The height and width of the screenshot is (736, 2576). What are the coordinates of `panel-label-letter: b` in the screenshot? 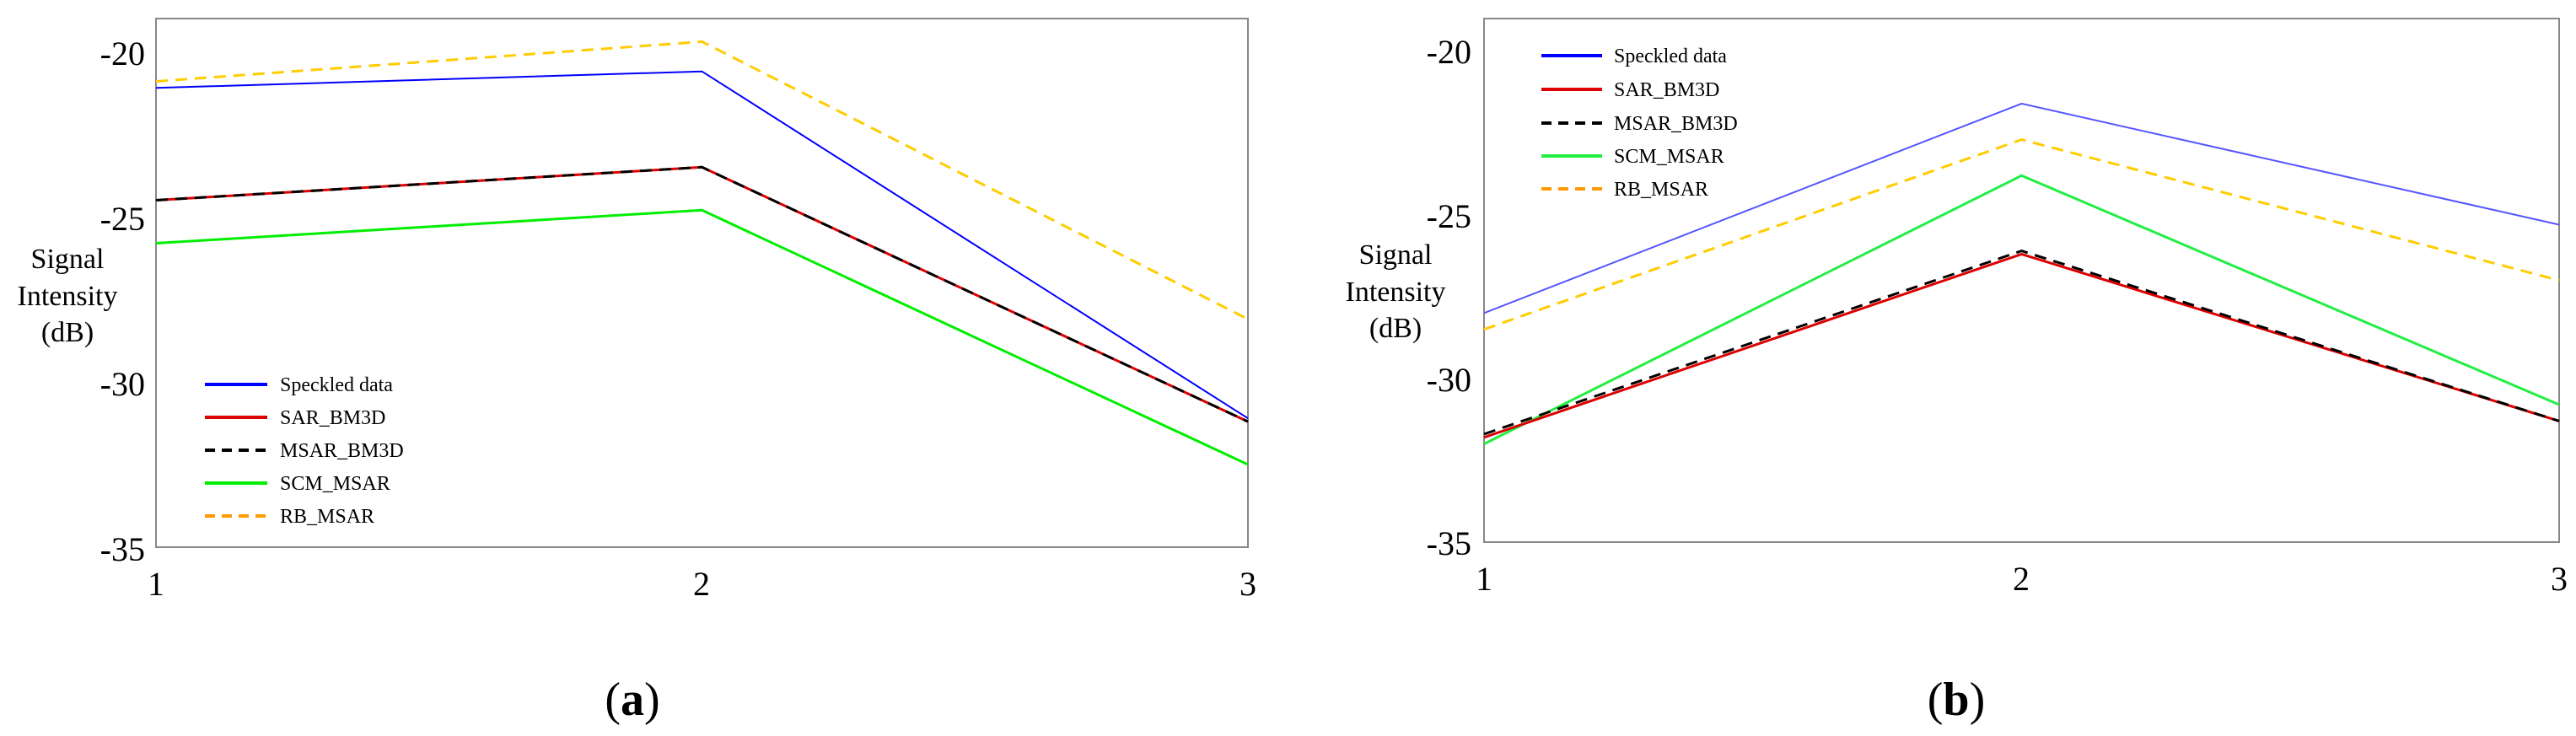 It's located at (1956, 700).